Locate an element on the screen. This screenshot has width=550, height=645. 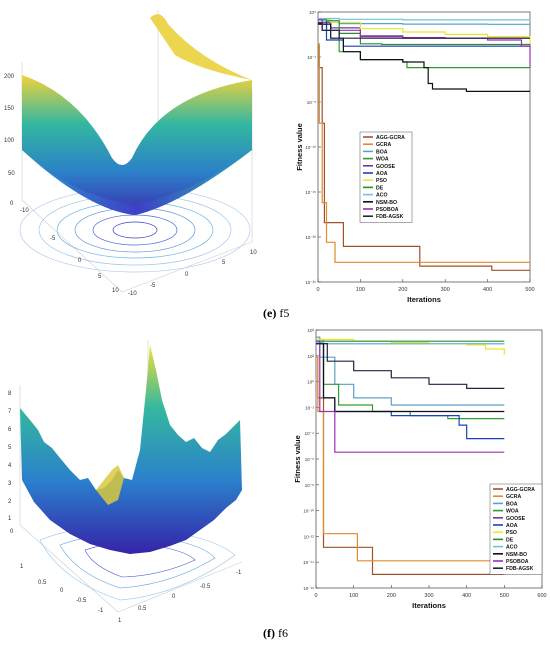
xtick-f-2: 0 is located at coordinates (174, 597).